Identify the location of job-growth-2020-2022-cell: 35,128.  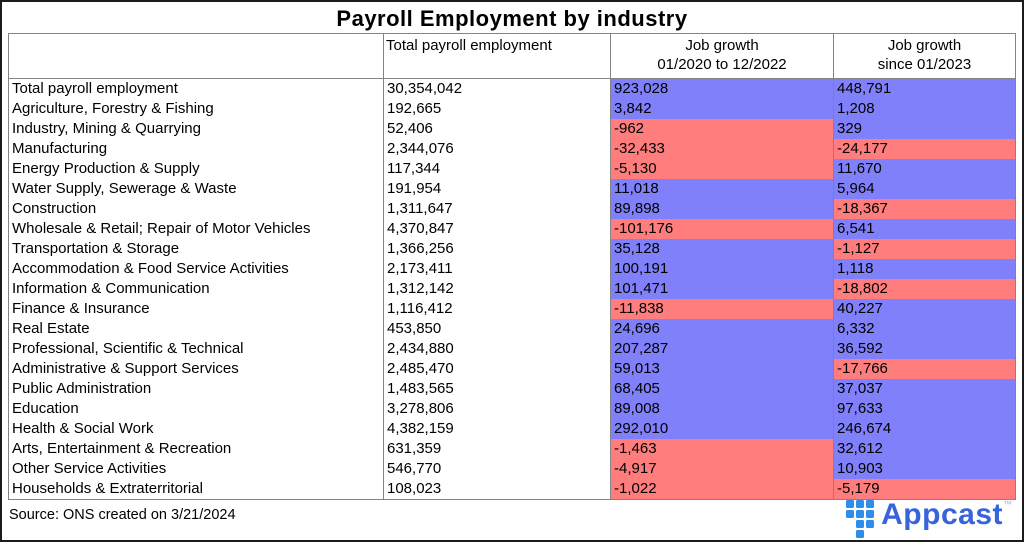
(722, 249).